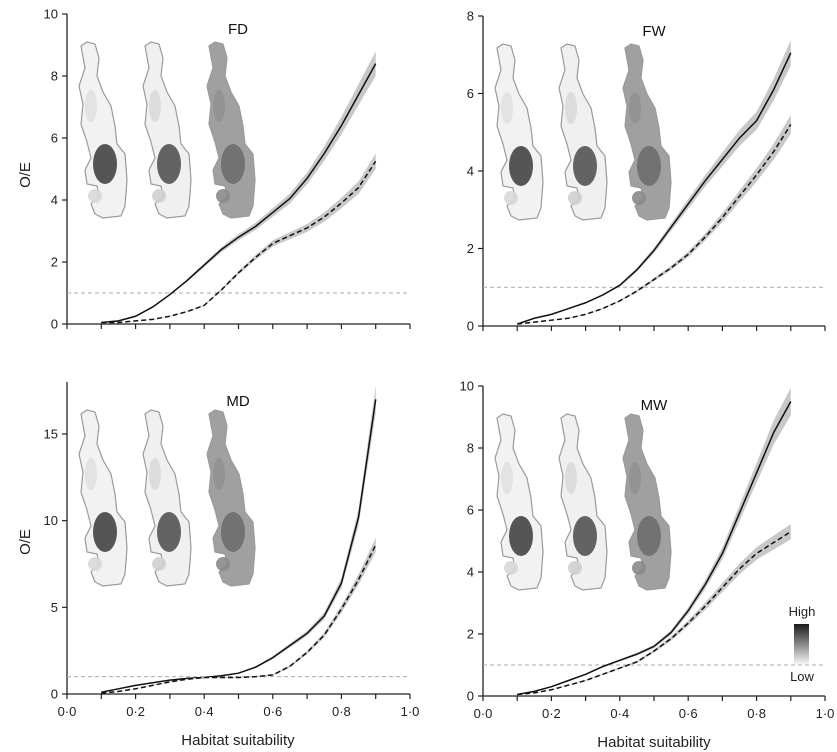  I want to click on panel-title: FD, so click(238, 29).